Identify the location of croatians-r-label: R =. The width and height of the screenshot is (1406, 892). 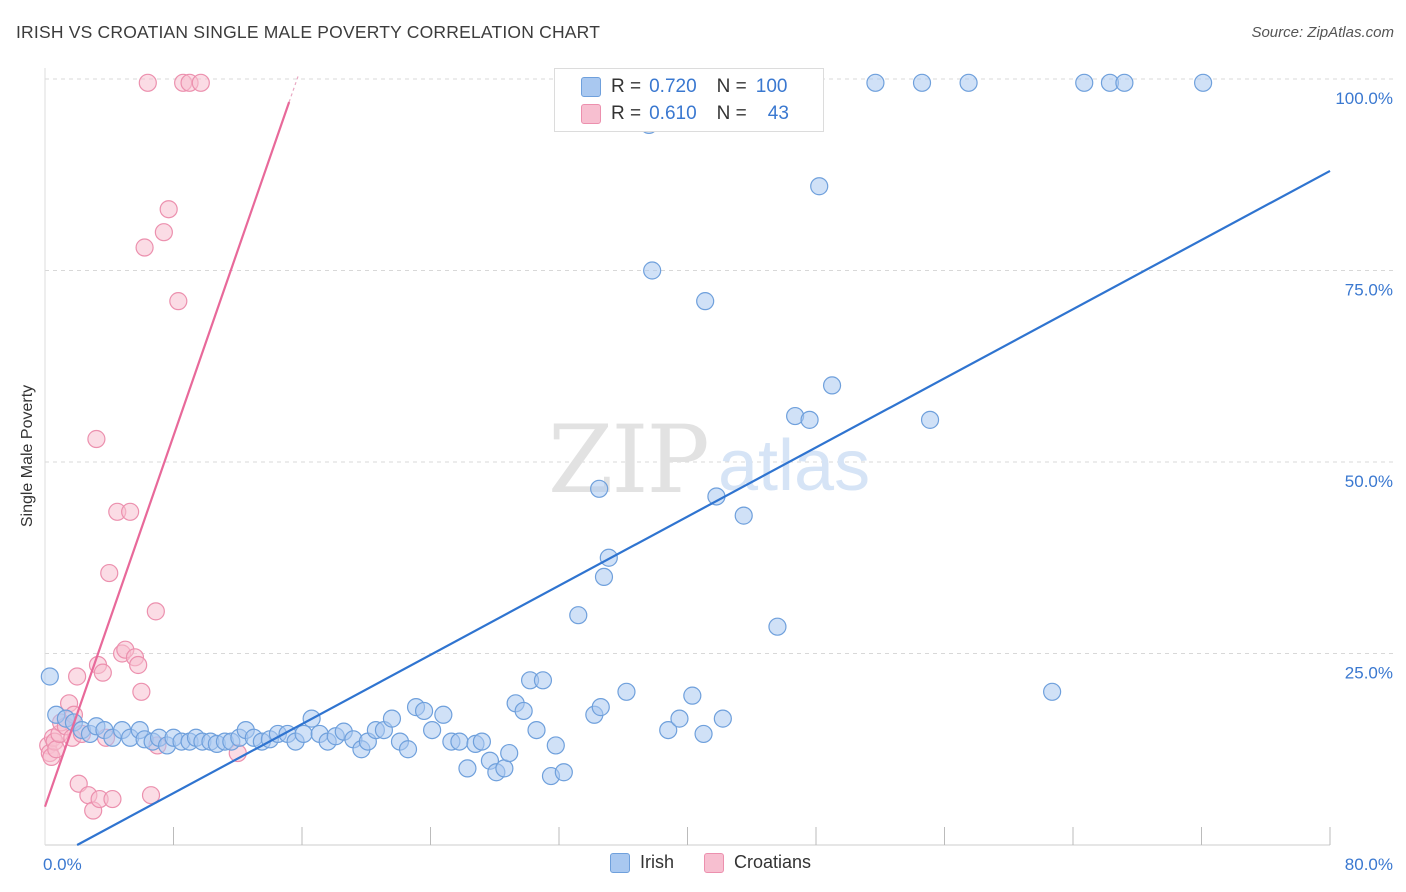
(626, 113).